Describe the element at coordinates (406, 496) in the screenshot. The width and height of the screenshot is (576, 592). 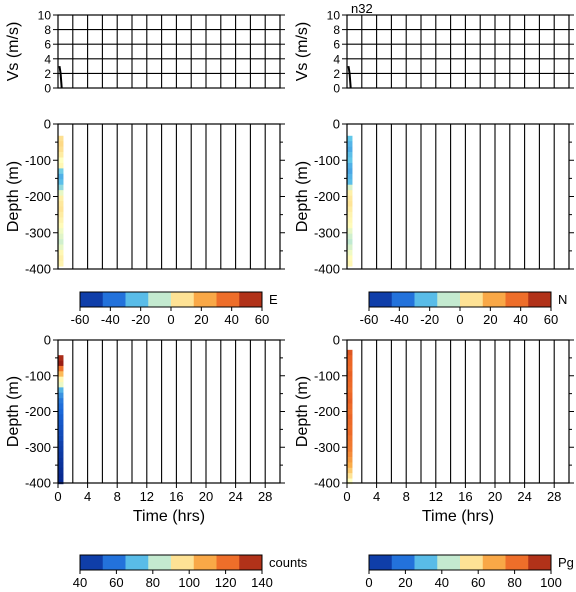
I see `x-tick-label: 8` at that location.